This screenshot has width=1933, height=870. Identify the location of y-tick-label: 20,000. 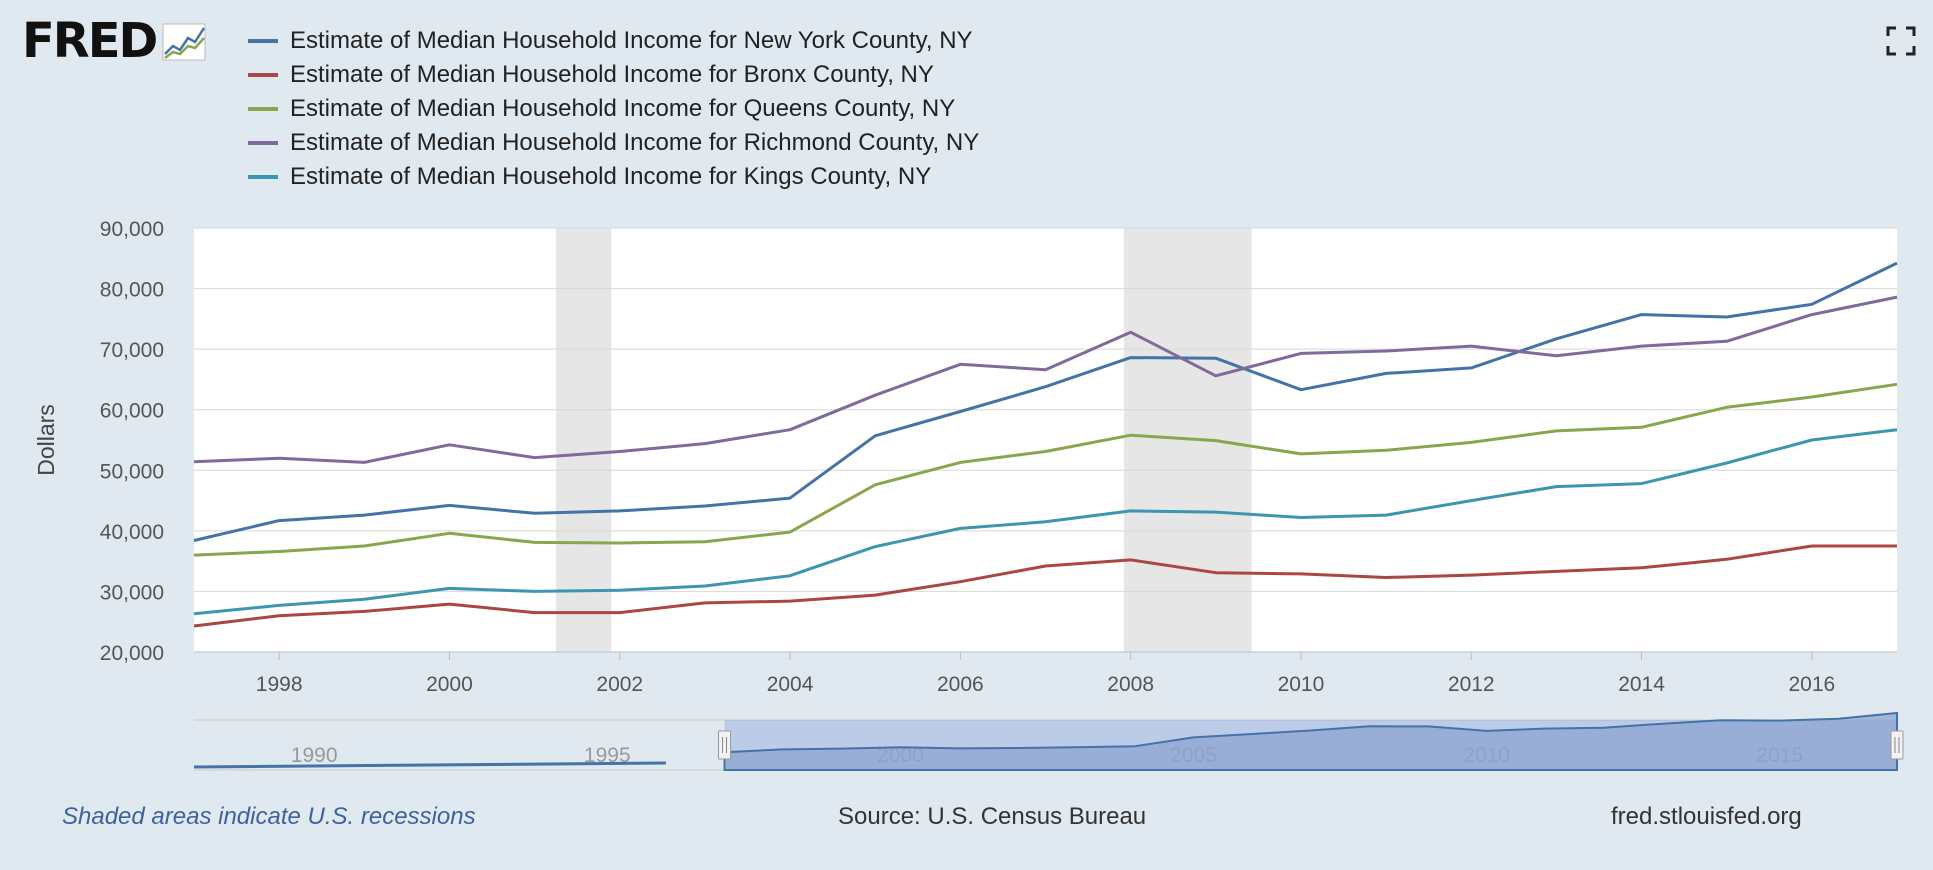
(132, 653).